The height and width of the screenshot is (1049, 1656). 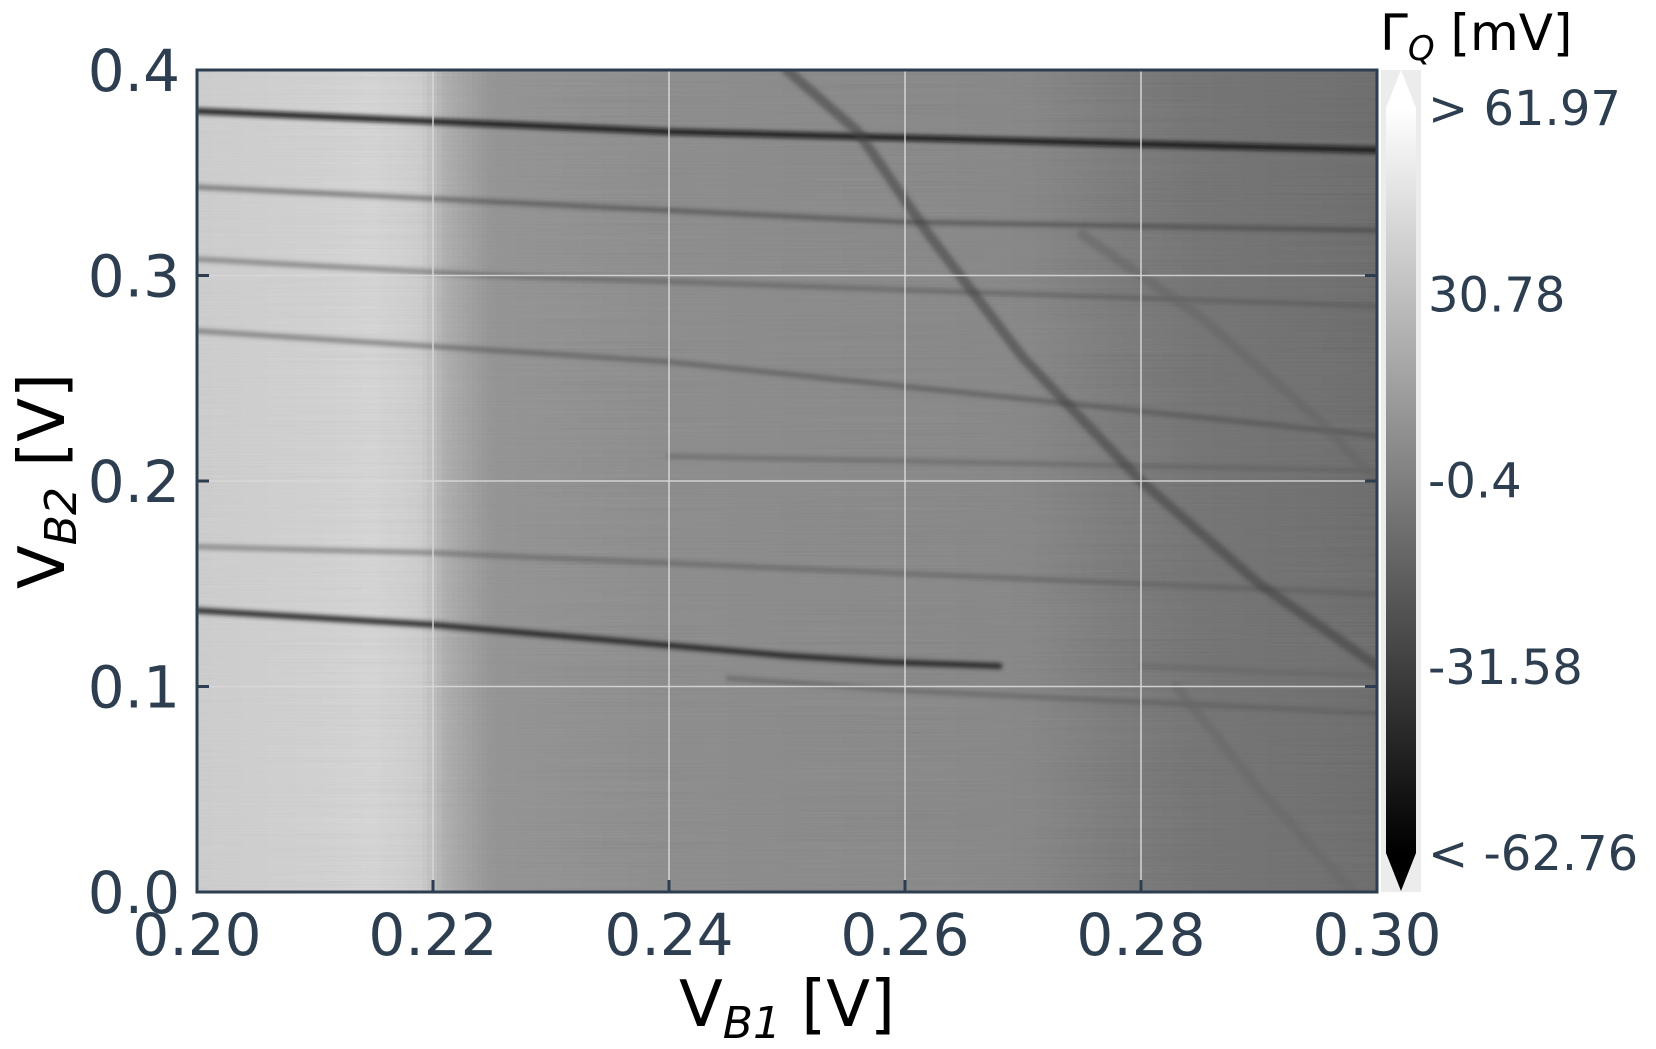 What do you see at coordinates (1475, 482) in the screenshot?
I see `colorbar-tick-label: -0.4` at bounding box center [1475, 482].